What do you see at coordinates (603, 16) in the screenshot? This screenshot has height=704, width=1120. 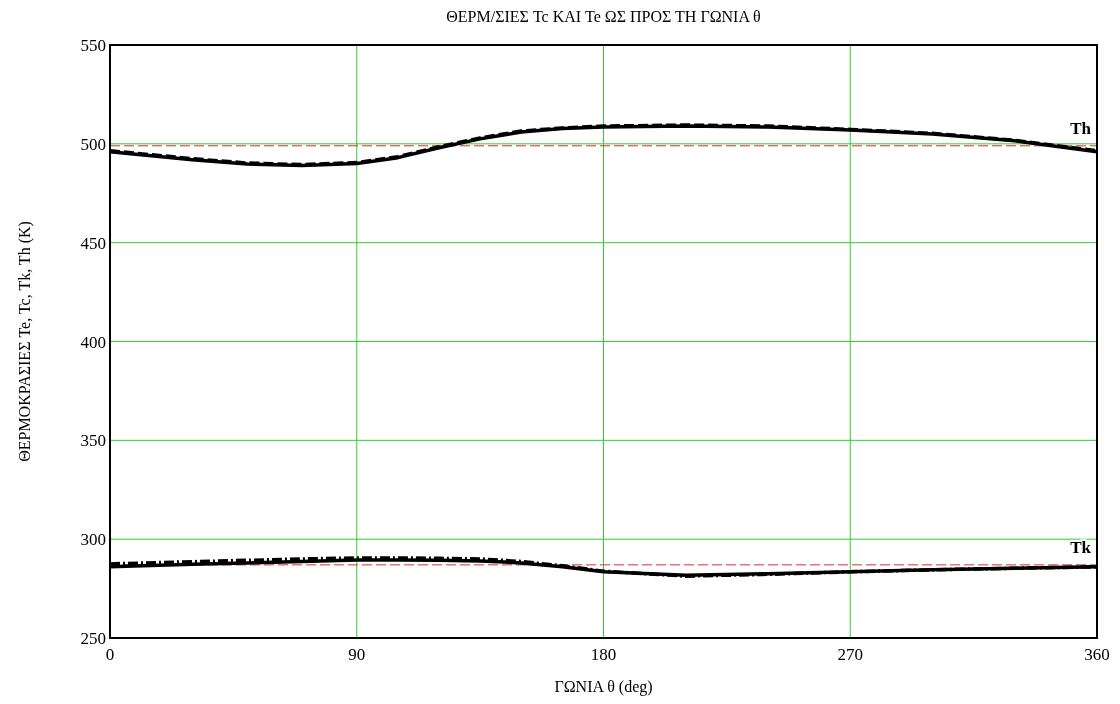 I see `chart-title: ΘΕΡΜ/ΣΙΕΣ Tc ΚΑΙ Te ΩΣ ΠΡΟΣ ΤΗ ΓΩΝΙΑ θ` at bounding box center [603, 16].